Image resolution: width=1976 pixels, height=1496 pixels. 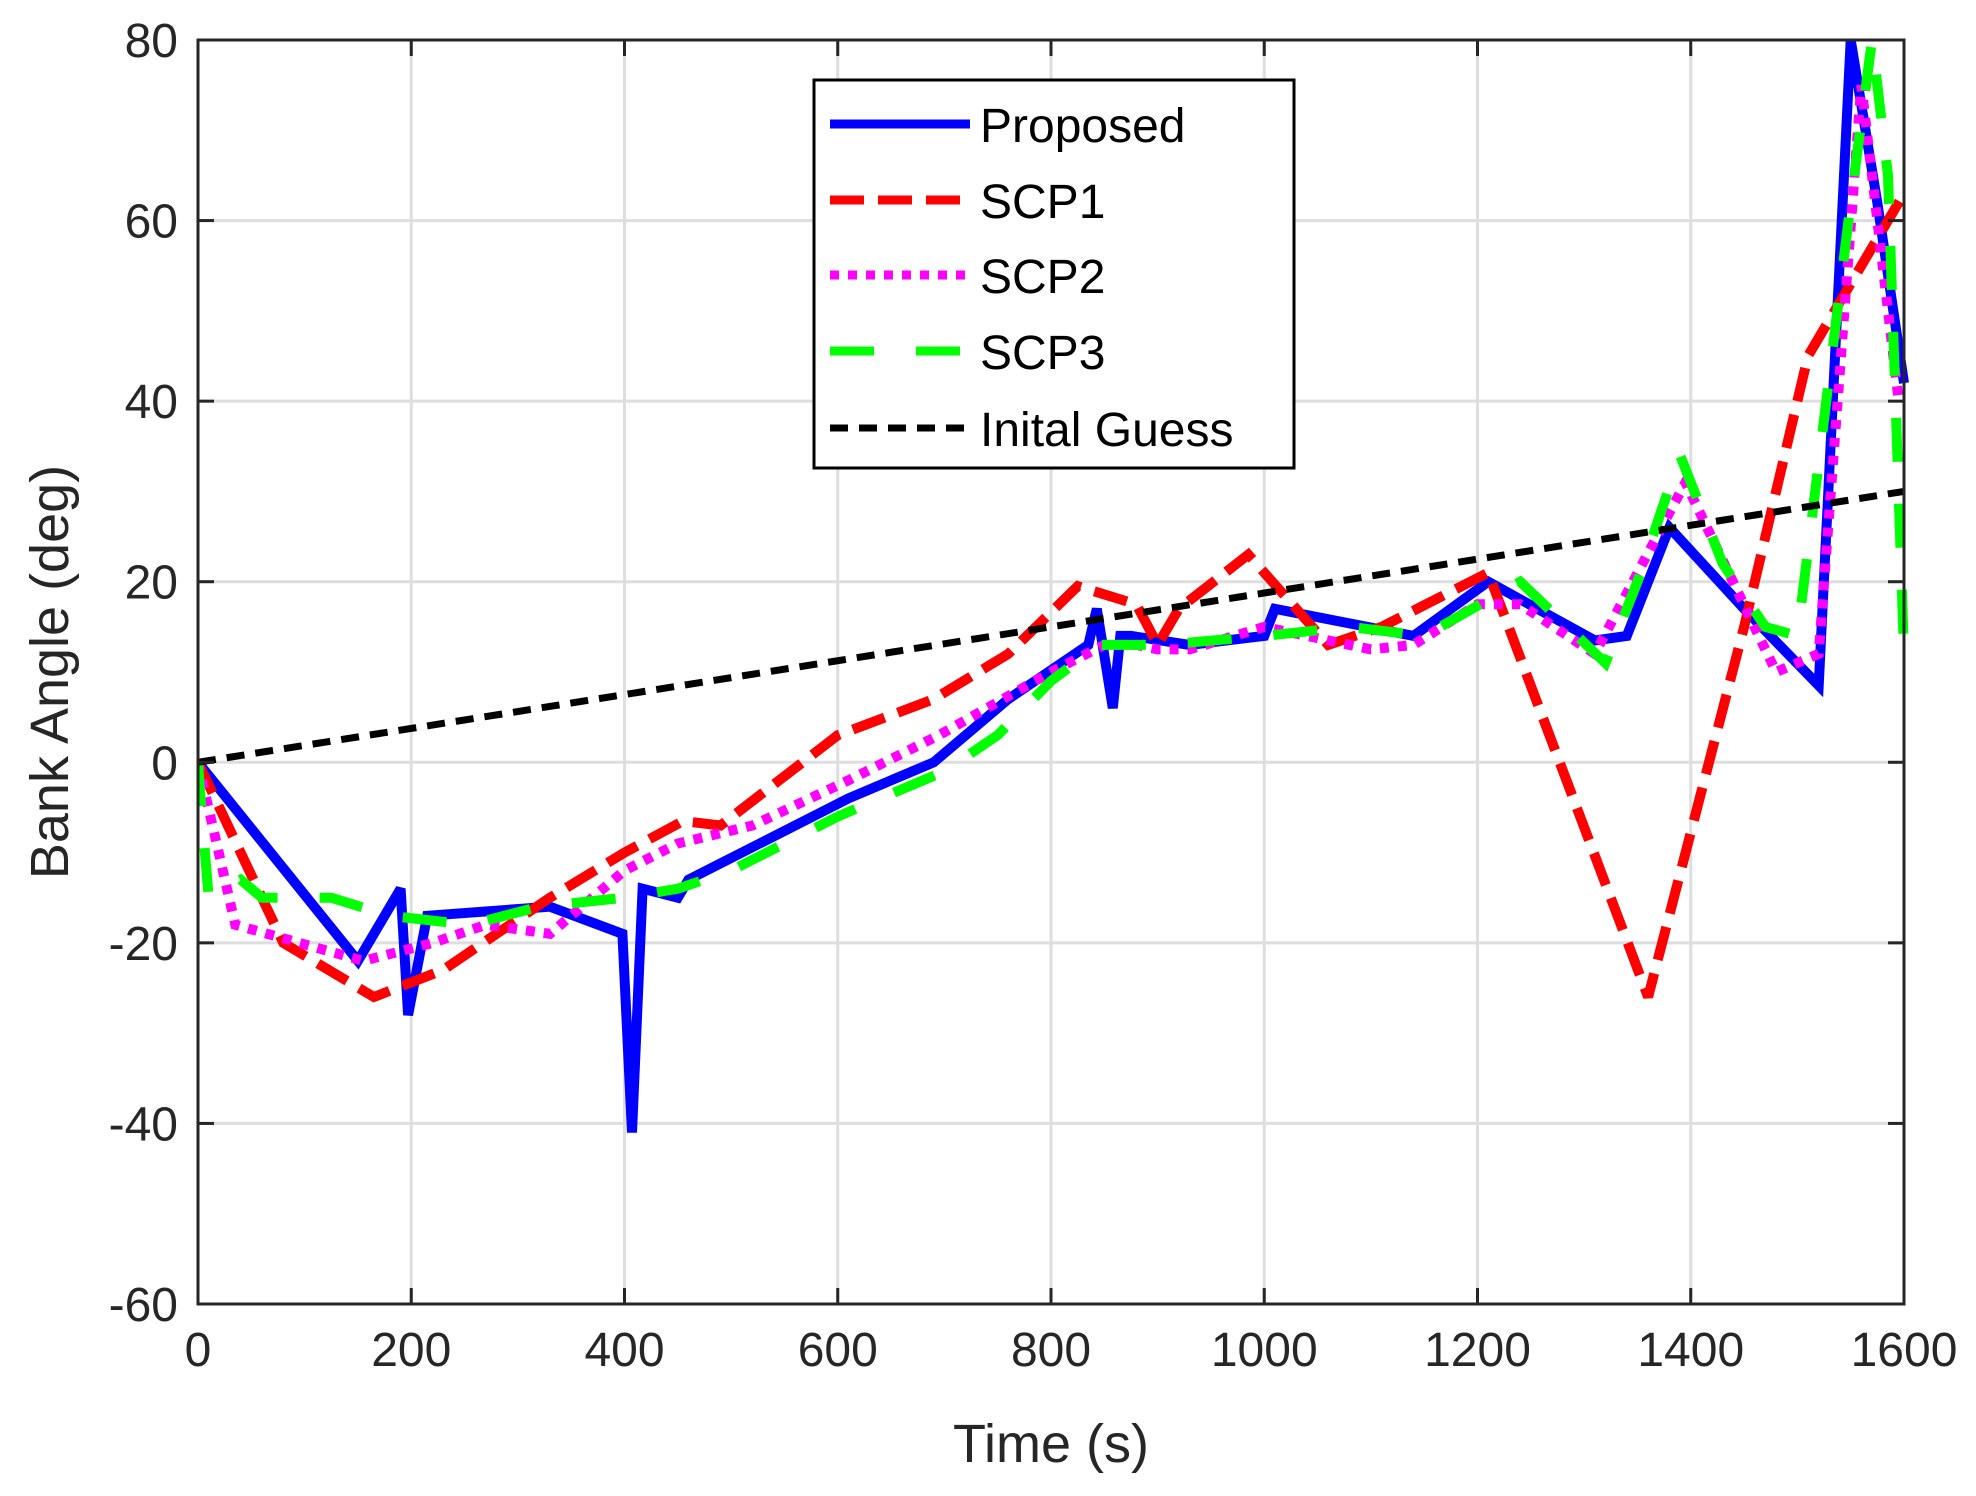 What do you see at coordinates (1264, 1350) in the screenshot?
I see `x-tick-label: 1000` at bounding box center [1264, 1350].